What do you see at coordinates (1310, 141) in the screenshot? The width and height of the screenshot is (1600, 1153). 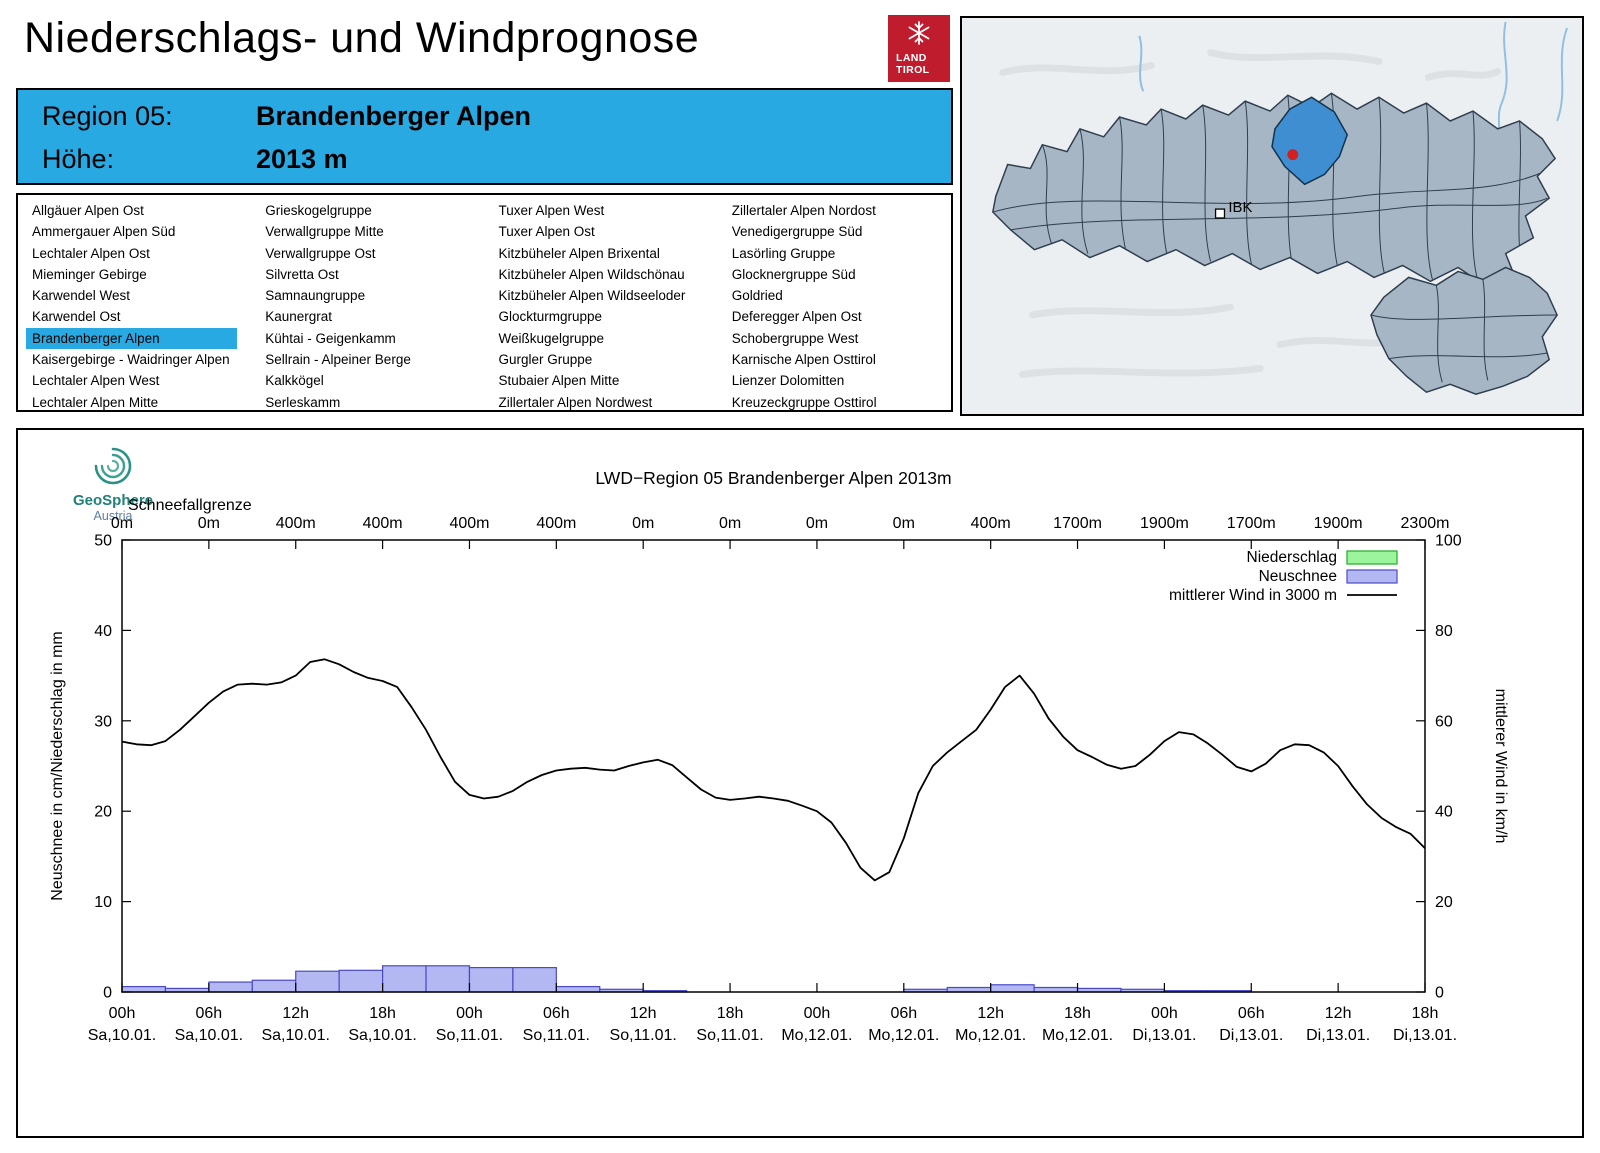 I see `map-region-selected` at bounding box center [1310, 141].